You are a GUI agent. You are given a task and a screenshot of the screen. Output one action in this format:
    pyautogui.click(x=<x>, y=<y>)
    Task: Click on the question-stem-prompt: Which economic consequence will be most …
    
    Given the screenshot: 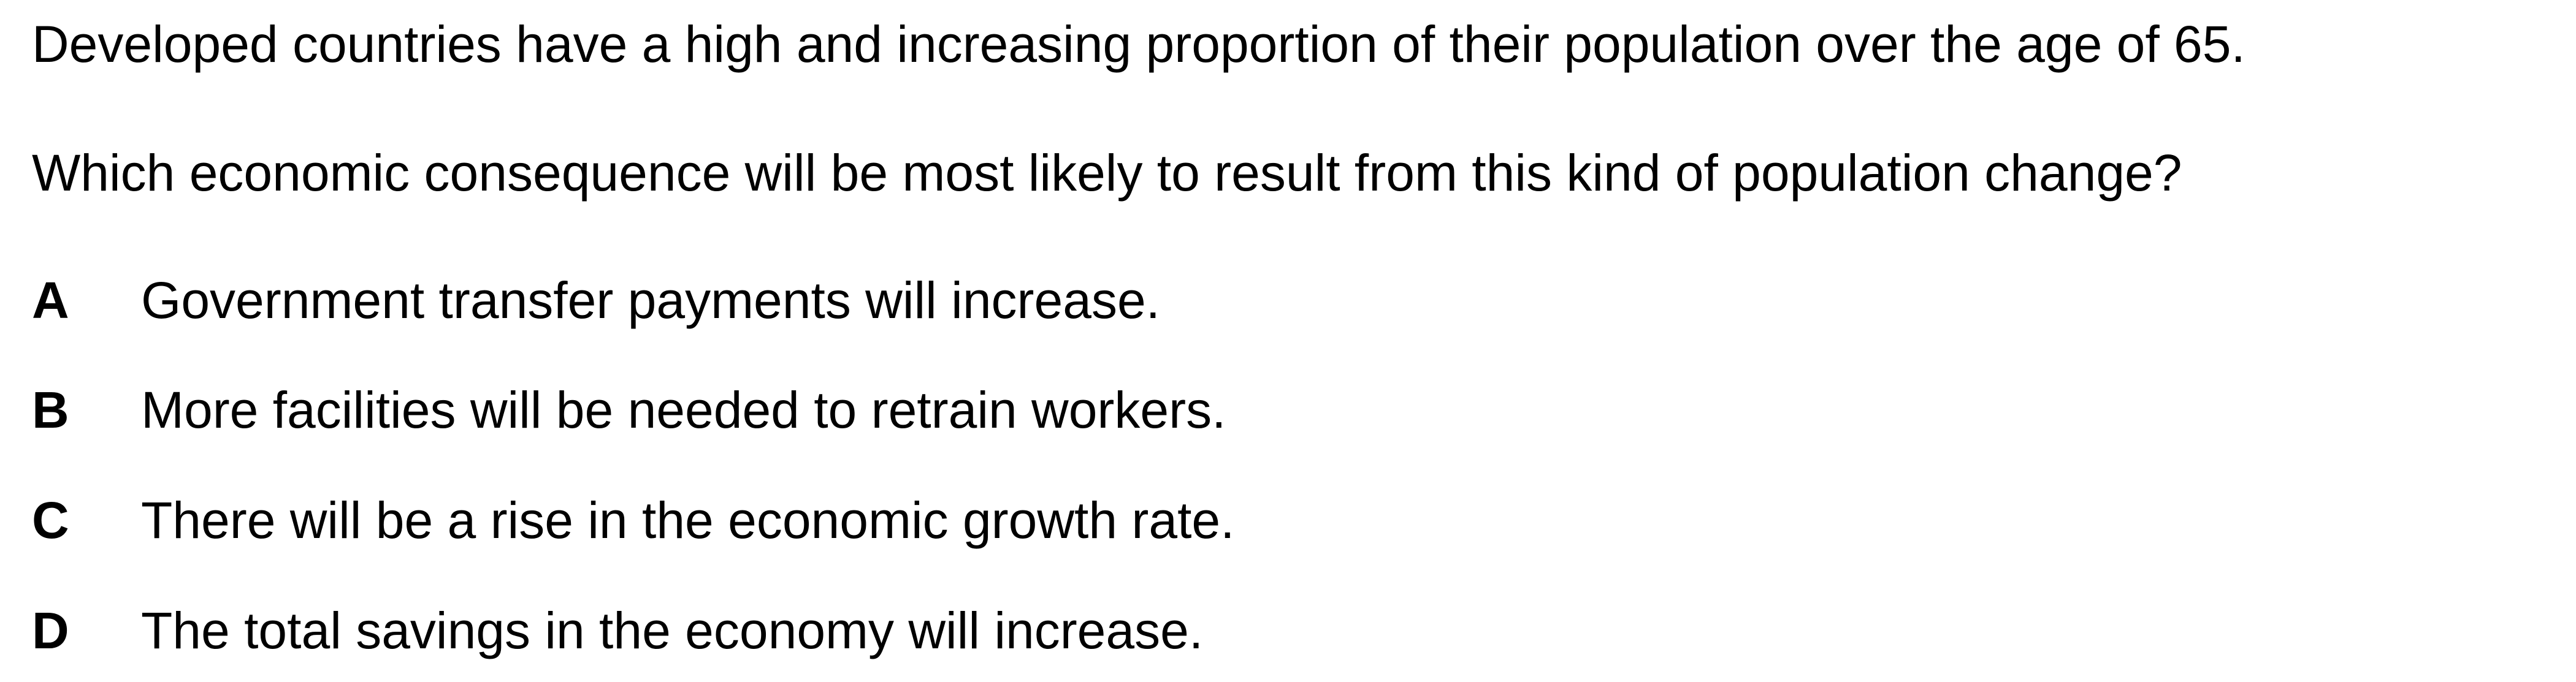 What is the action you would take?
    pyautogui.click(x=1107, y=173)
    